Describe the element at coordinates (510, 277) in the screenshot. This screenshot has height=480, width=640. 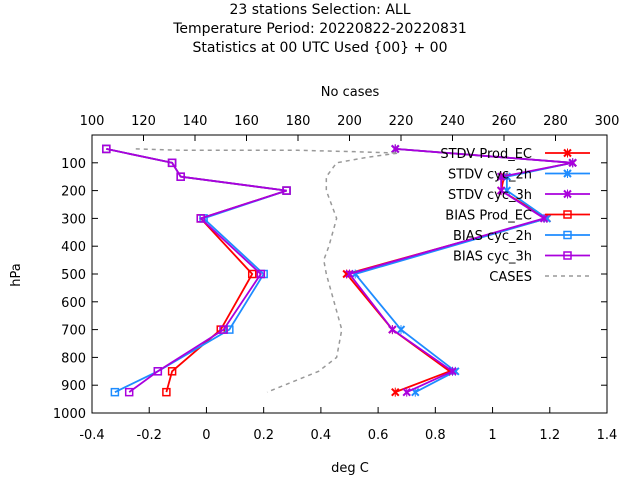
I see `legend-label: CASES` at that location.